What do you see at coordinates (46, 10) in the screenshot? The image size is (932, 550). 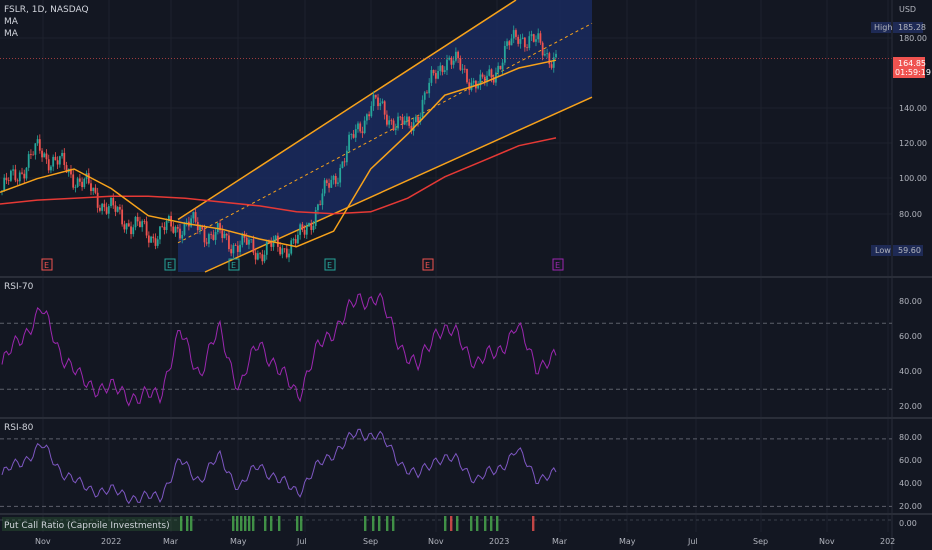 I see `symbol-title: FSLR, 1D, NASDAQ` at bounding box center [46, 10].